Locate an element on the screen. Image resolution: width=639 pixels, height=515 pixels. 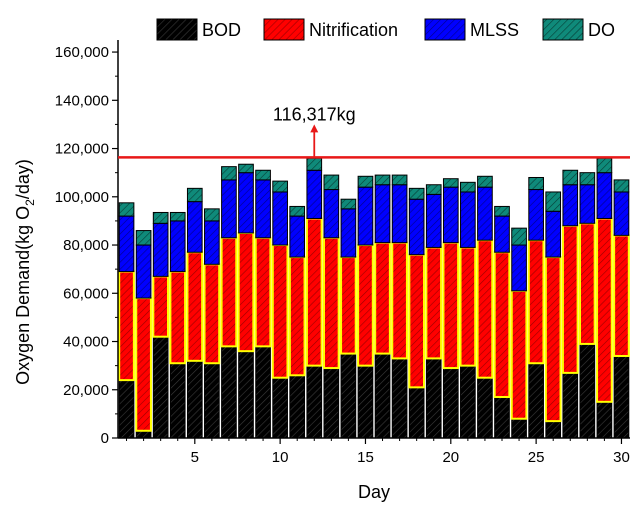
x-tick-label: 25 is located at coordinates (536, 457).